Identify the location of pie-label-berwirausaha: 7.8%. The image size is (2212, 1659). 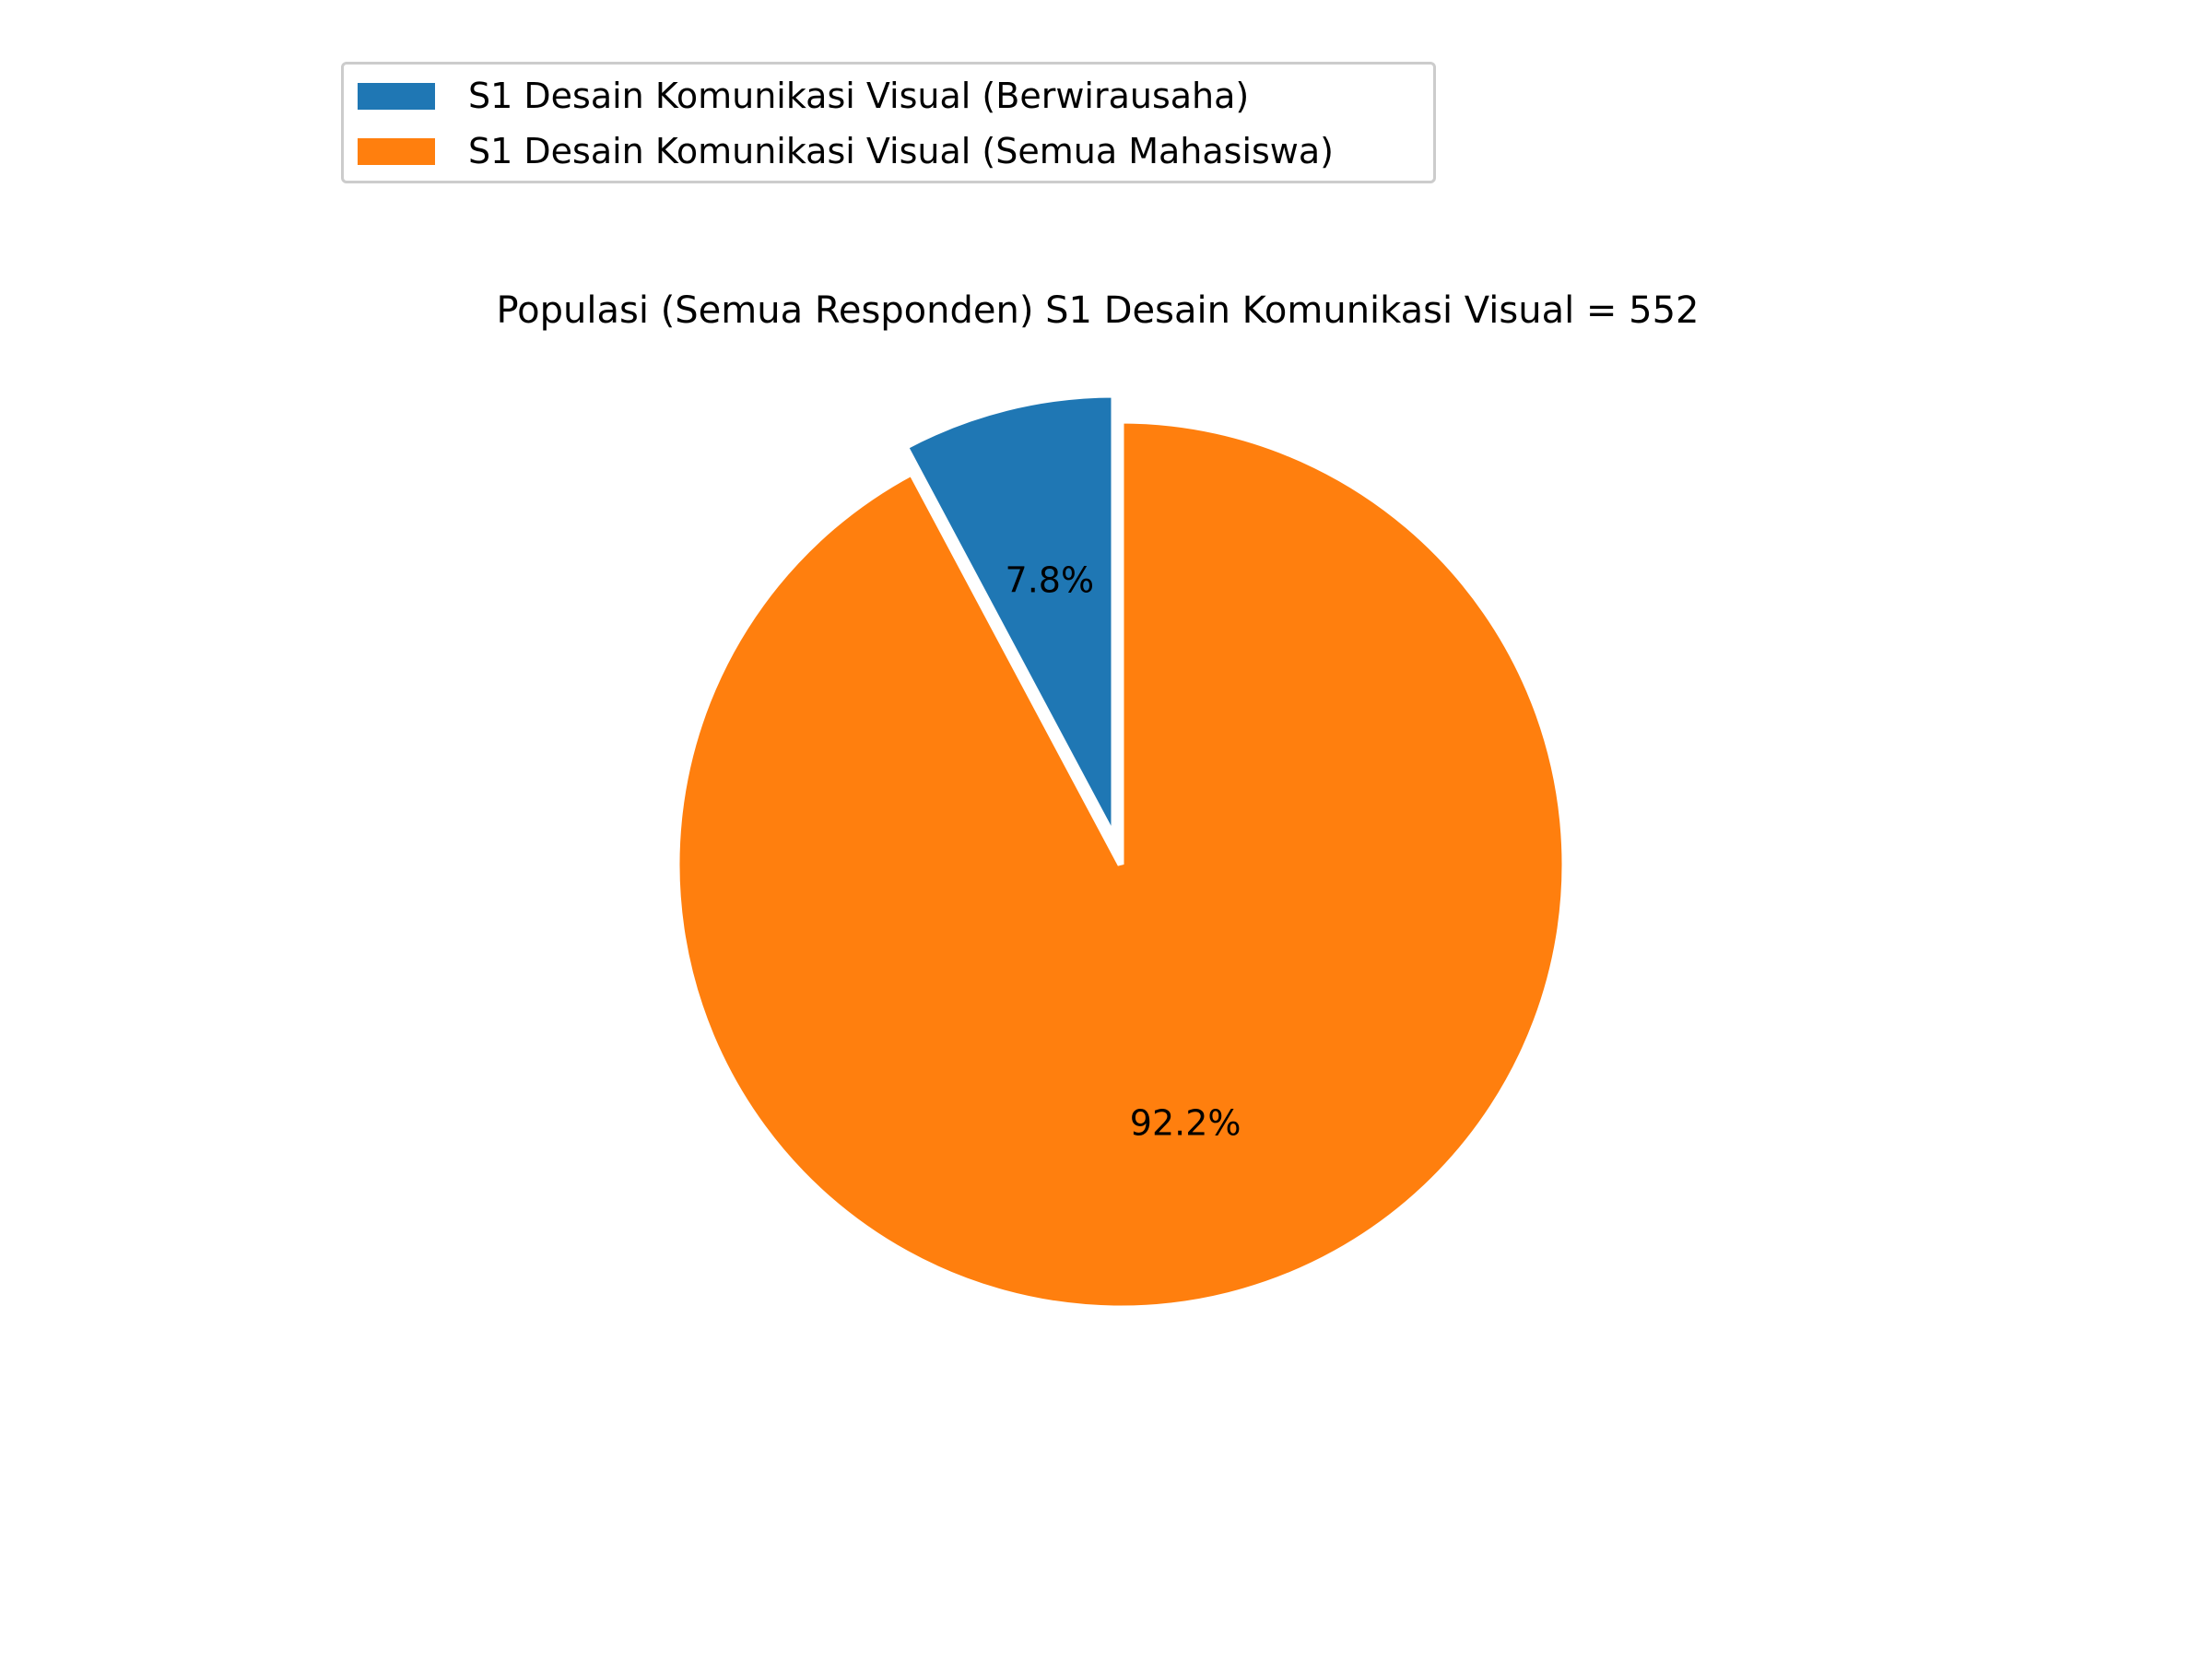
(1050, 579).